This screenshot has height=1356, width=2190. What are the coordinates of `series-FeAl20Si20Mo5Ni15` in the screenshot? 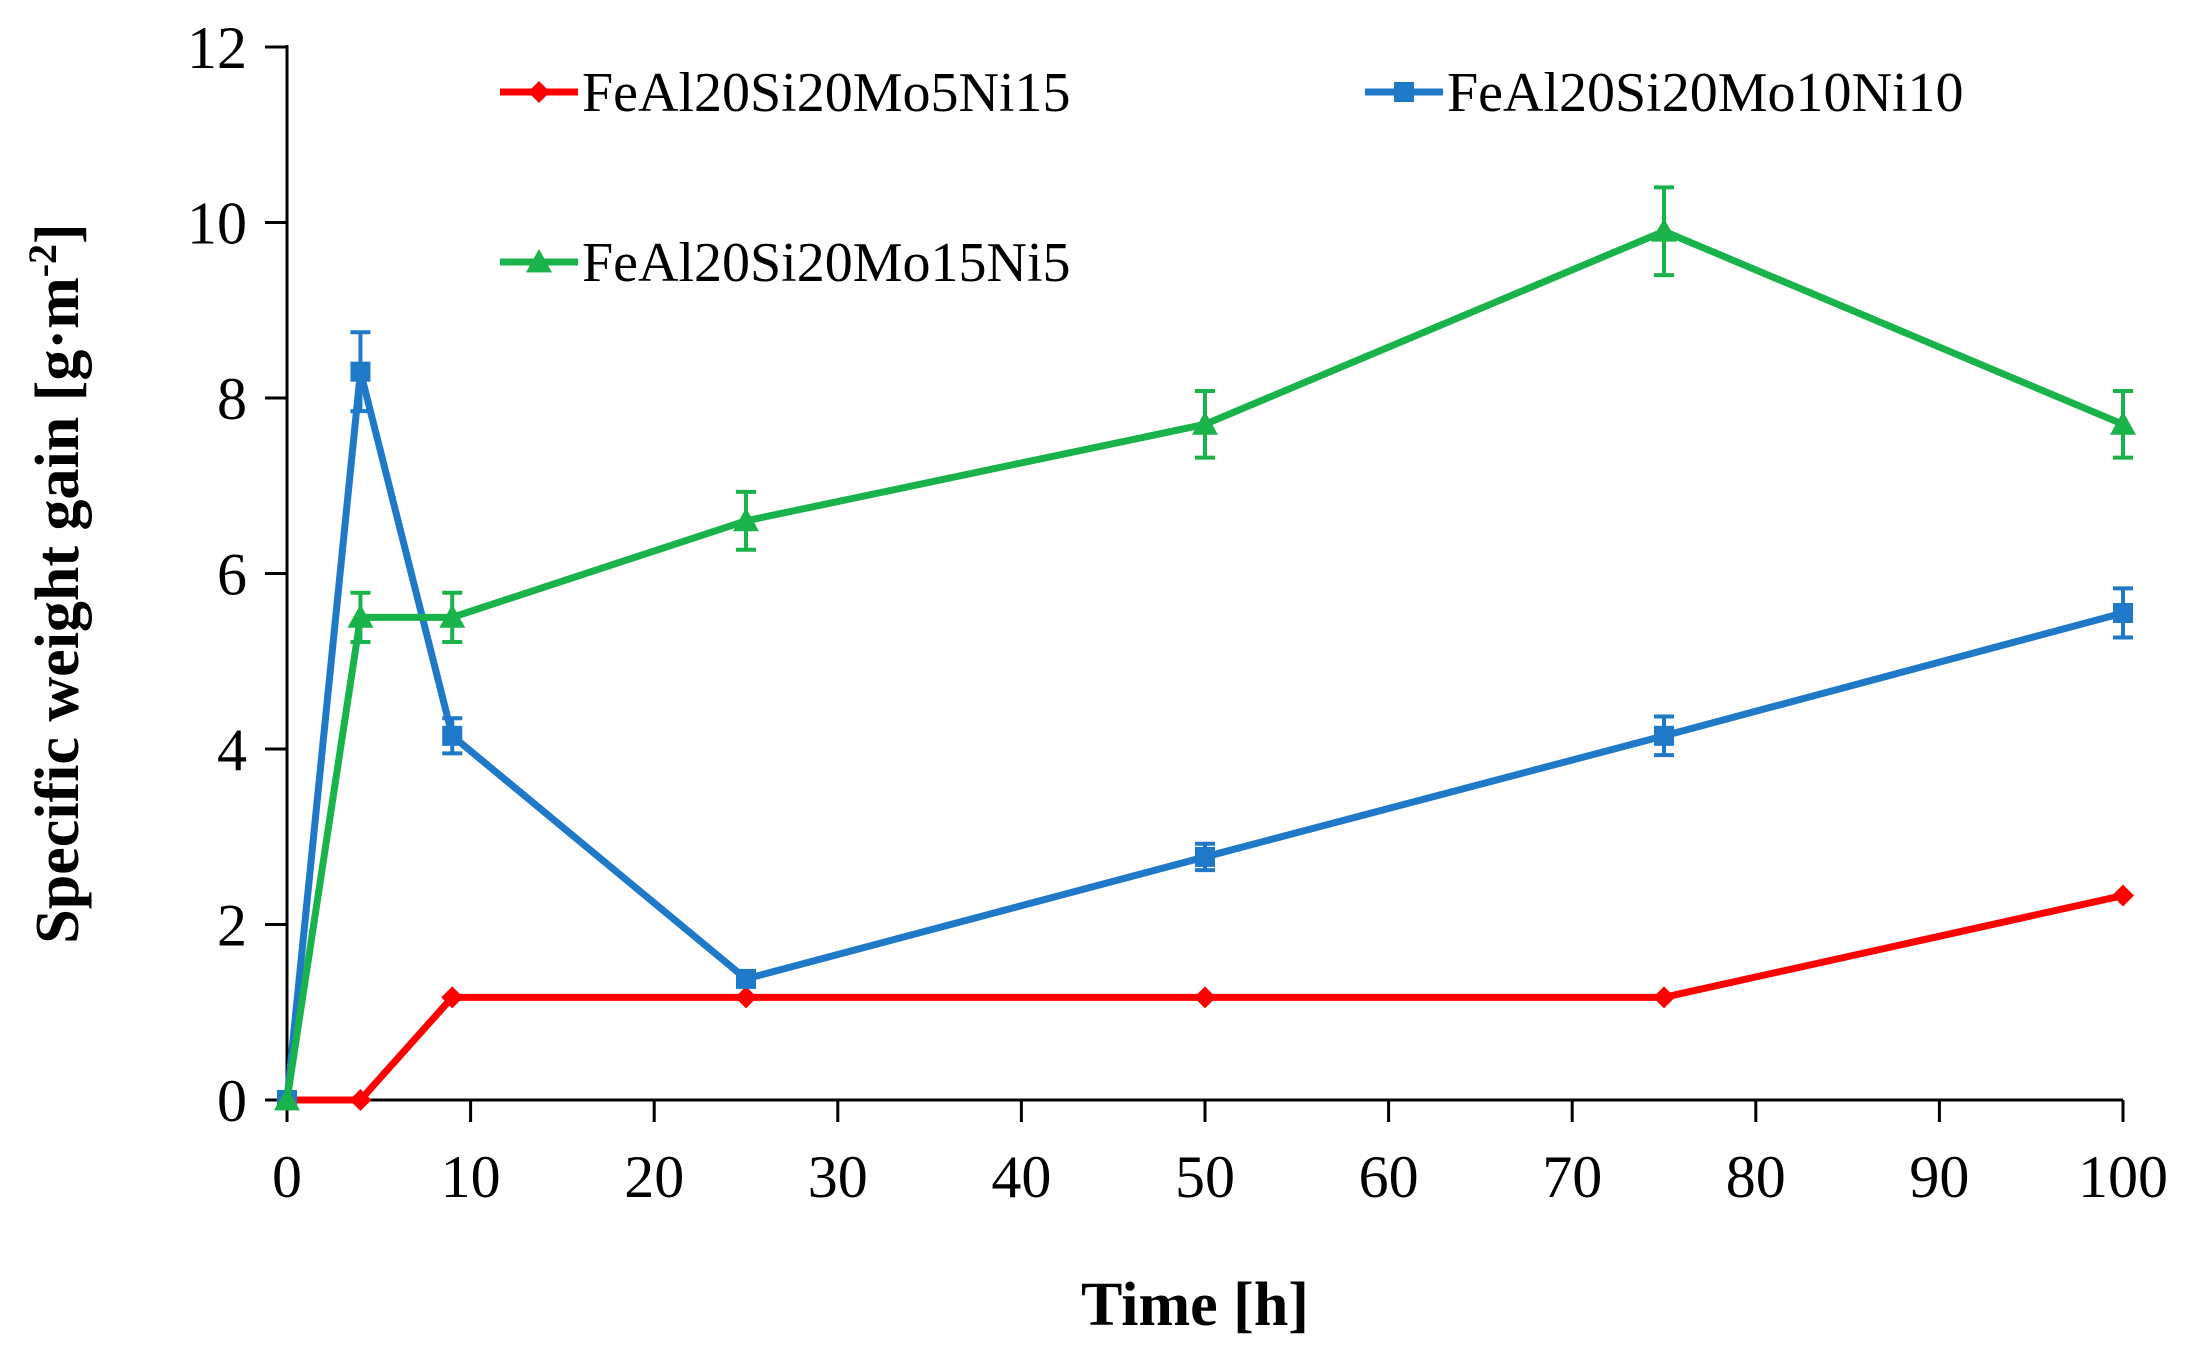 It's located at (1205, 997).